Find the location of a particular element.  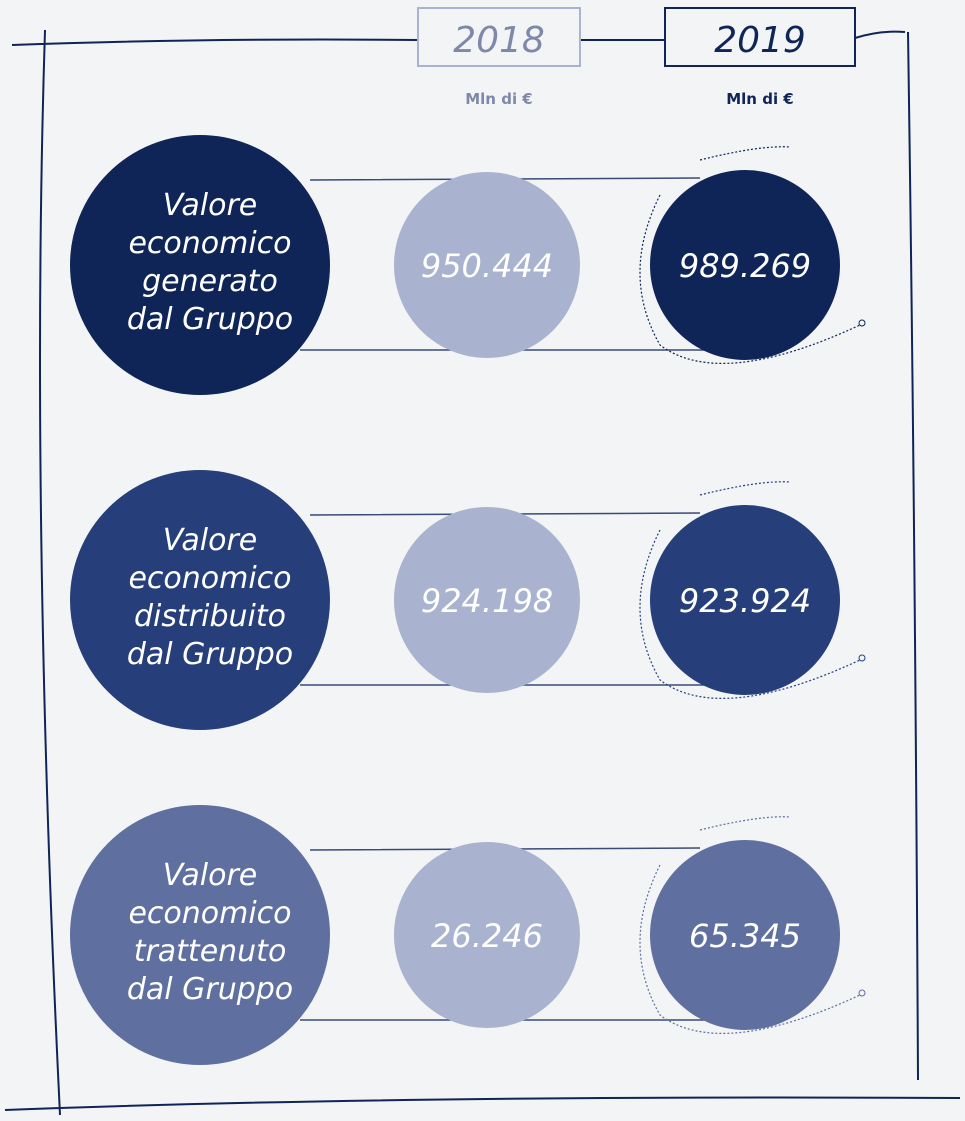

value-2019: 989.269 is located at coordinates (745, 266).